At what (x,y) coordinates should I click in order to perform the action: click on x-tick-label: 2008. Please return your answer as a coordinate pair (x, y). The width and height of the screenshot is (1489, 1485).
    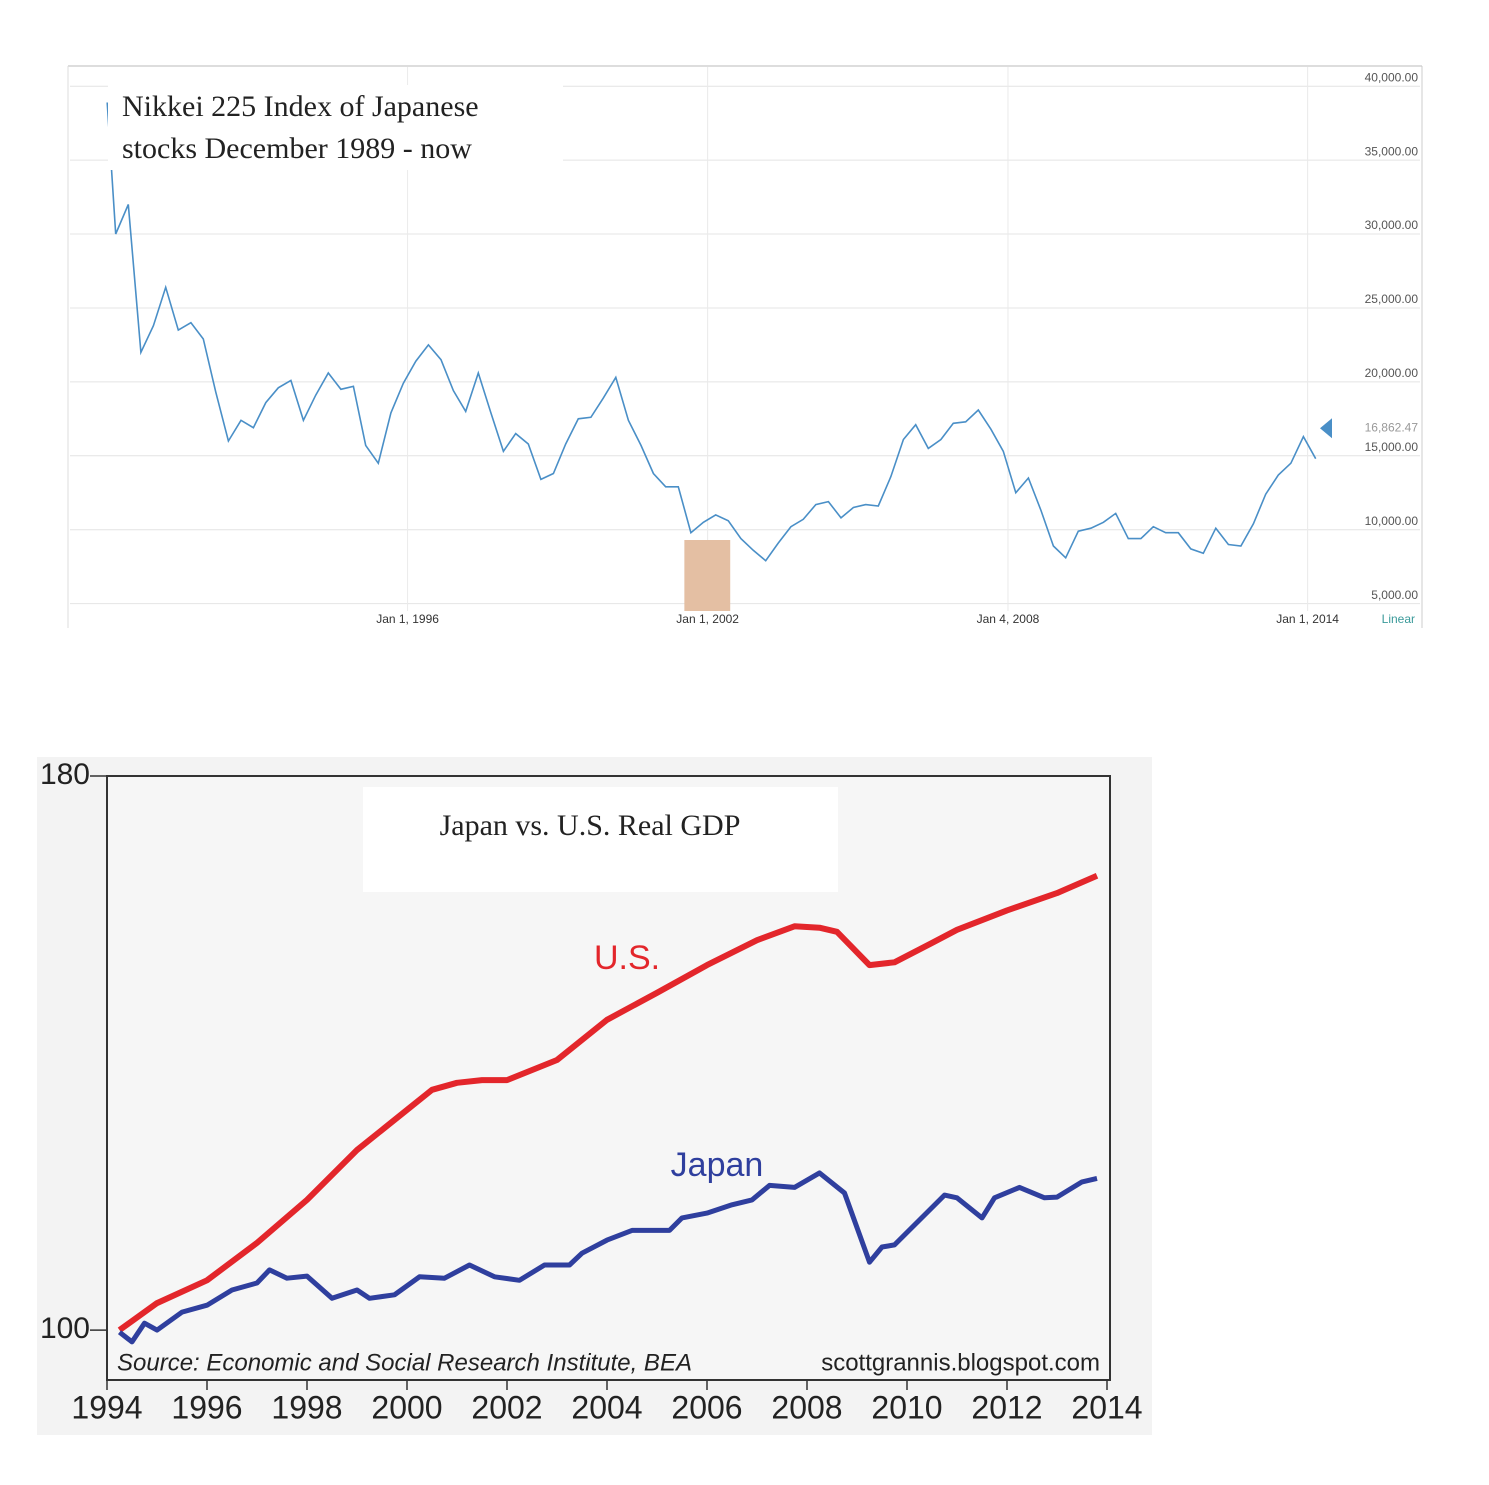
    Looking at the image, I should click on (806, 1407).